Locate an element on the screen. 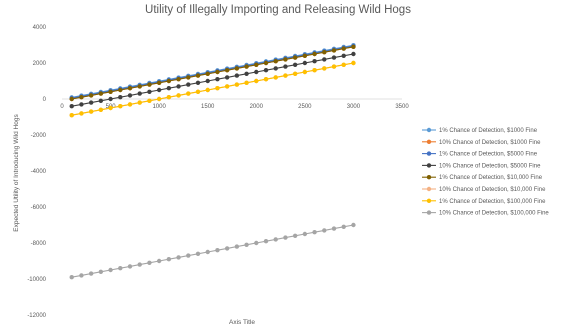 The height and width of the screenshot is (331, 570). x-tick-label: 3000 is located at coordinates (354, 107).